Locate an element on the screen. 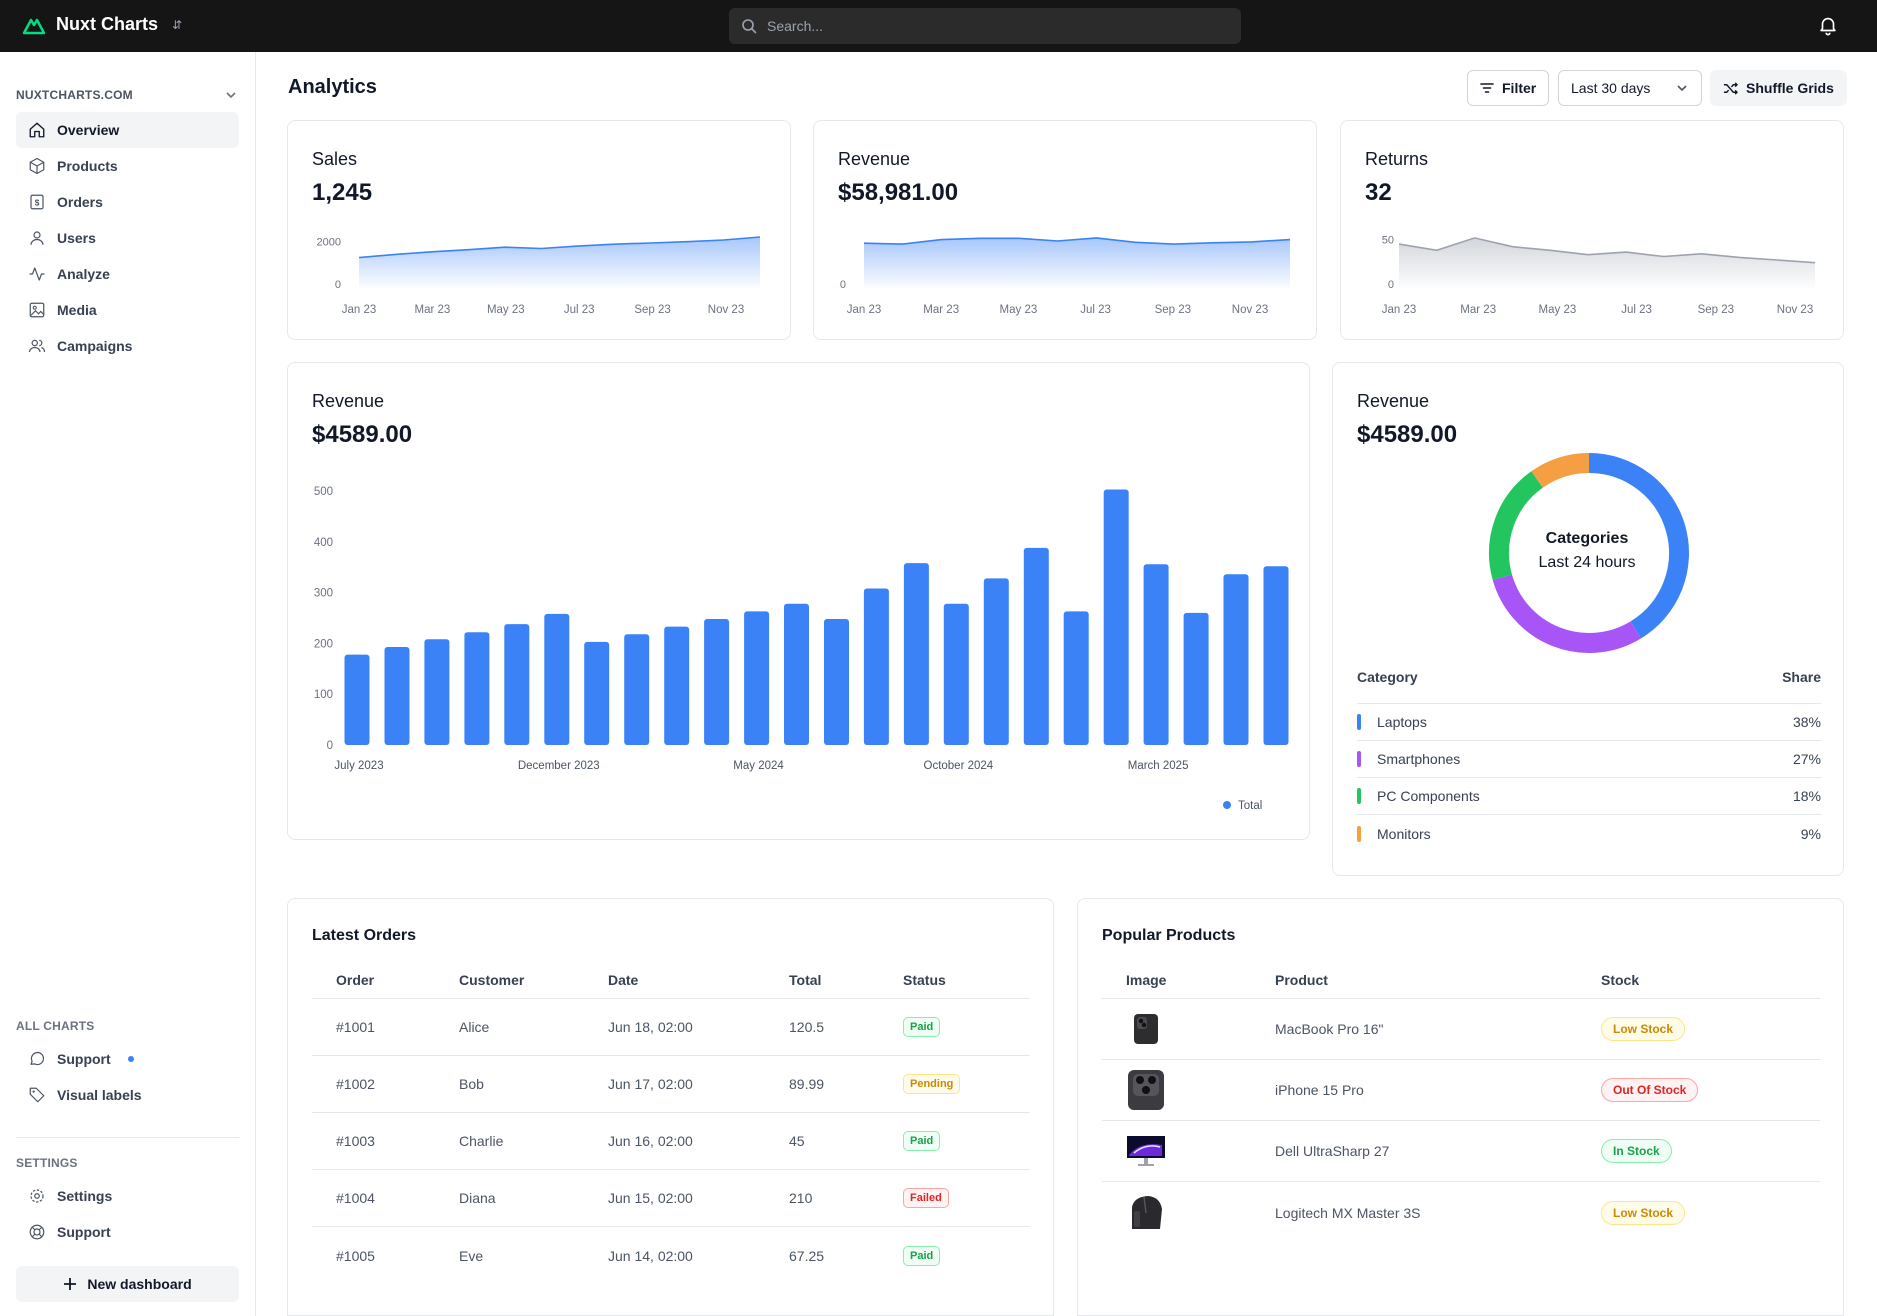  y-tick-label: 0 is located at coordinates (338, 285).